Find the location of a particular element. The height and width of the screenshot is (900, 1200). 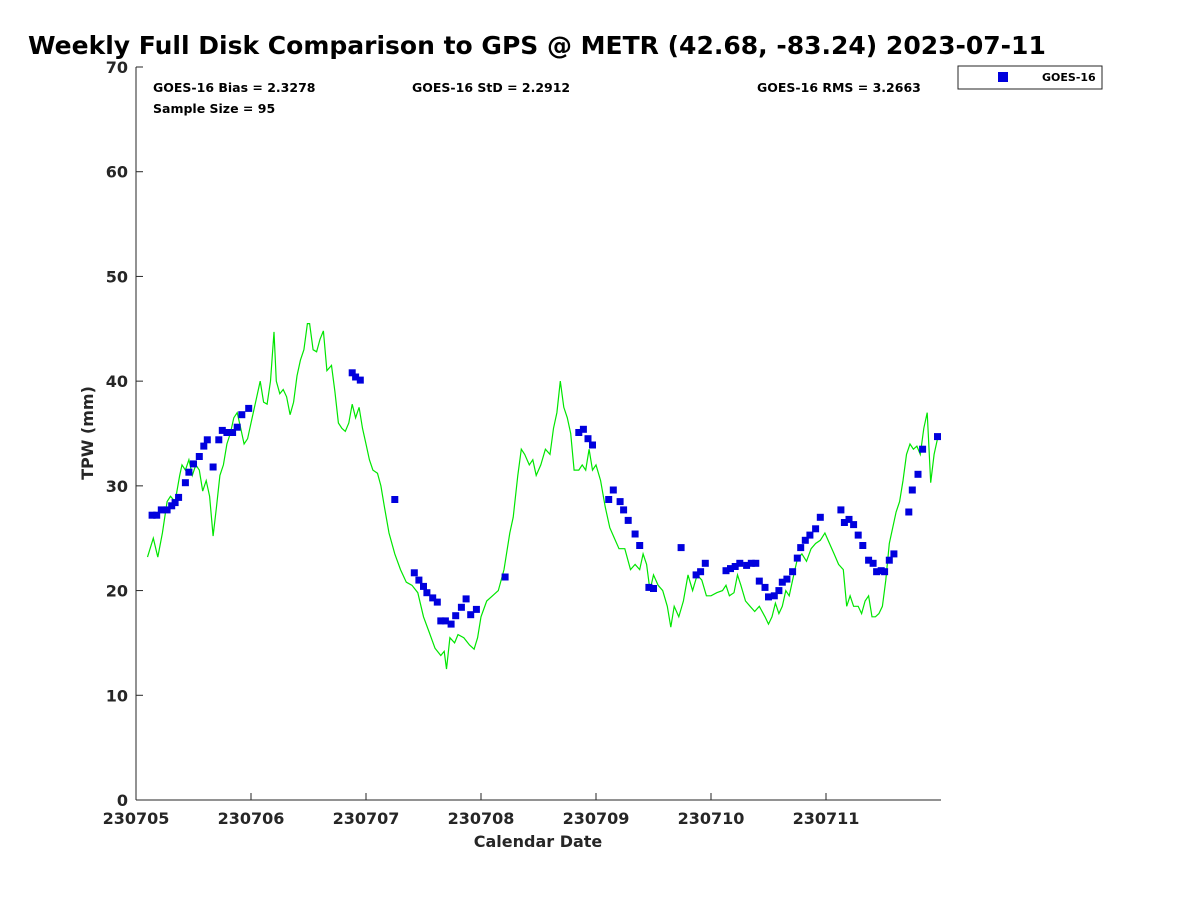

legend-box is located at coordinates (1030, 77).